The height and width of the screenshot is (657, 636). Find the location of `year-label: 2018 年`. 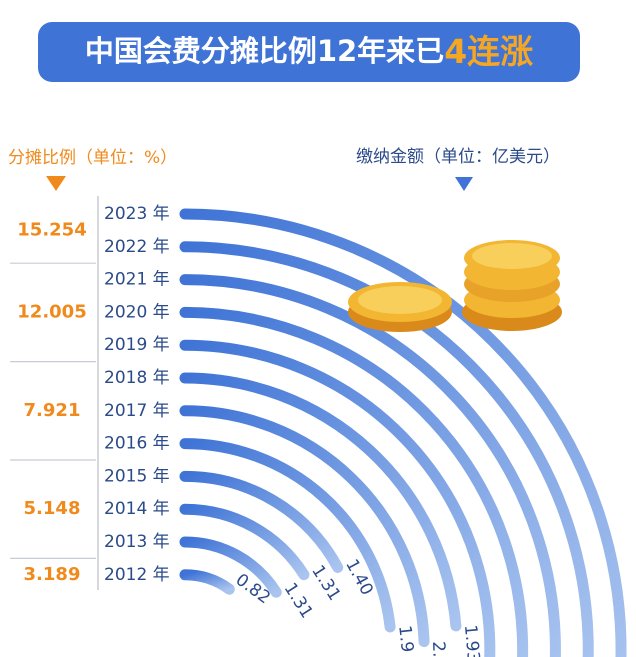

year-label: 2018 年 is located at coordinates (137, 378).